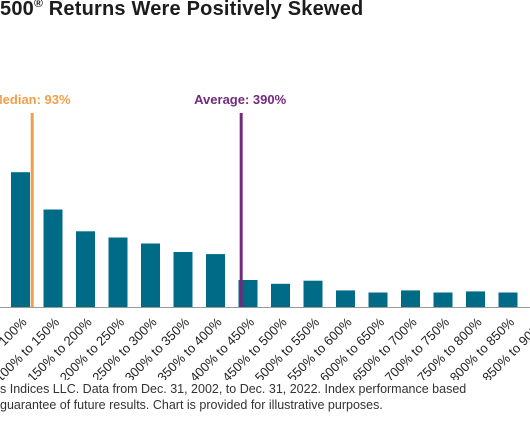  What do you see at coordinates (182, 10) in the screenshot?
I see `chart-title: 500® Returns Were Positively Skewed` at bounding box center [182, 10].